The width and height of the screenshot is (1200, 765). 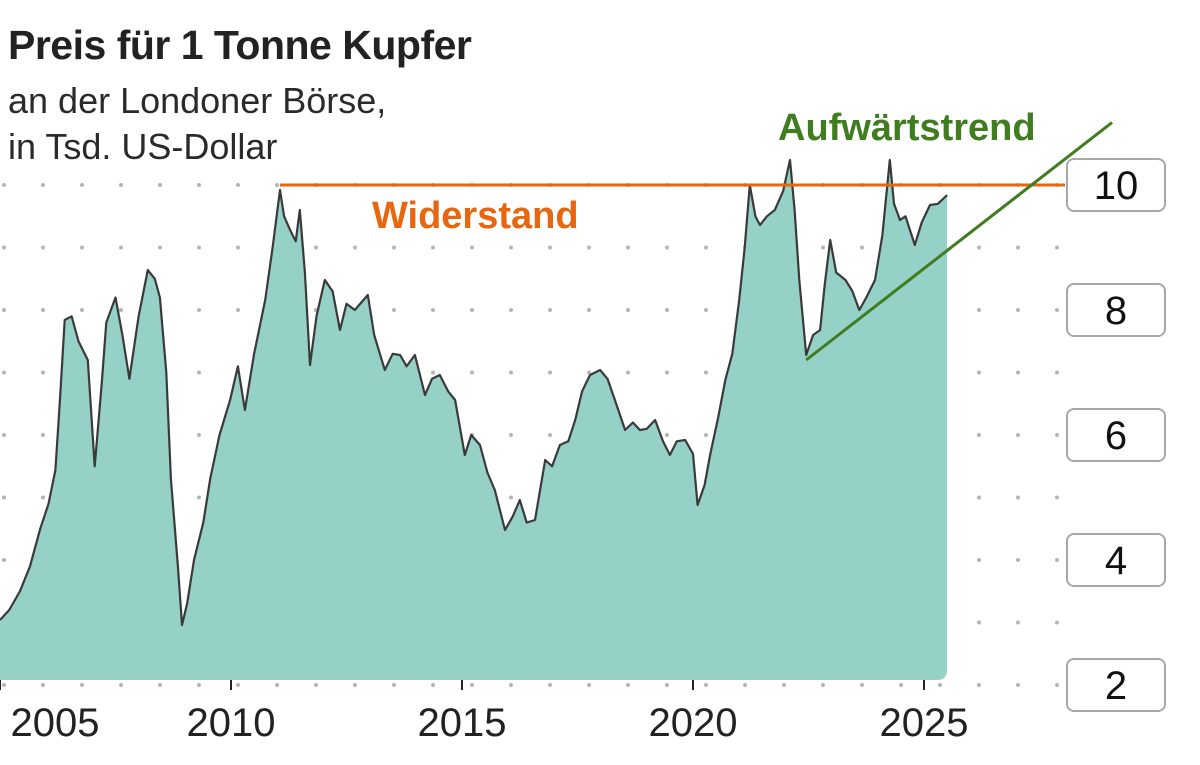 I want to click on chart-subtitle-line-2: in Tsd. US-Dollar, so click(x=143, y=146).